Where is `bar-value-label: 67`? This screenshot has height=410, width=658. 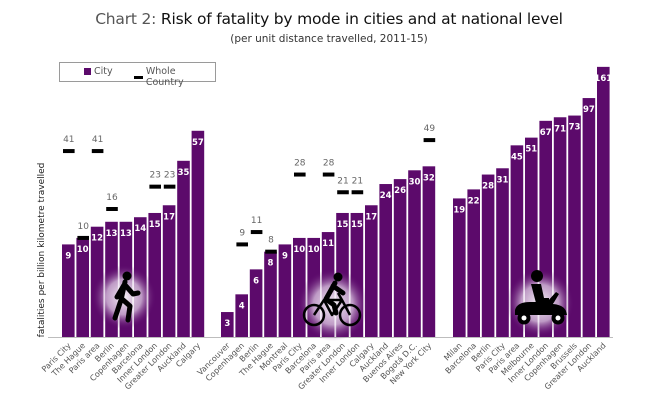
bar-value-label: 67 is located at coordinates (546, 133).